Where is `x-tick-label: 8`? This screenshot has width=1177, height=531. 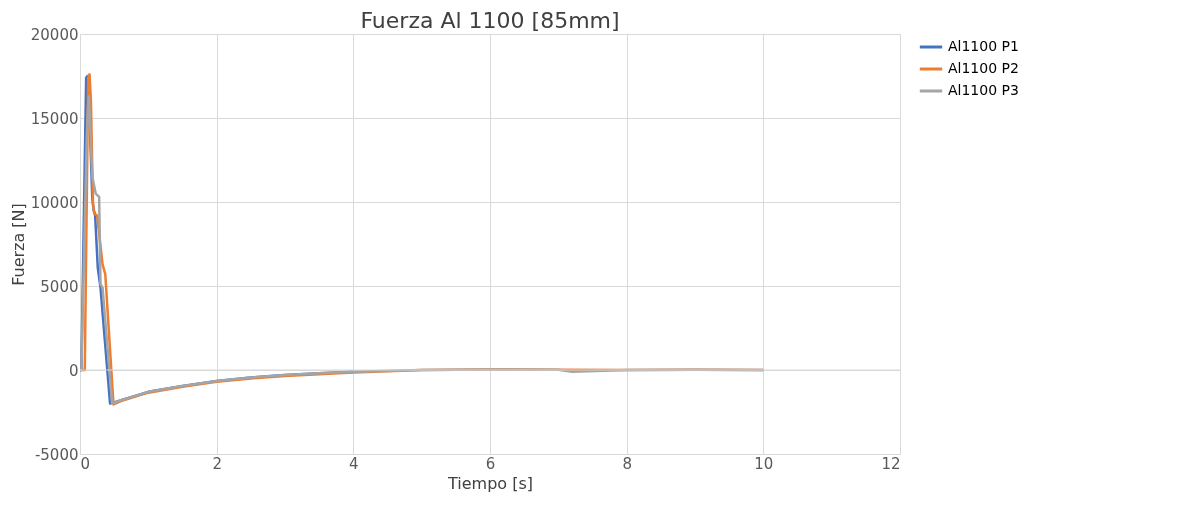
x-tick-label: 8 is located at coordinates (627, 463).